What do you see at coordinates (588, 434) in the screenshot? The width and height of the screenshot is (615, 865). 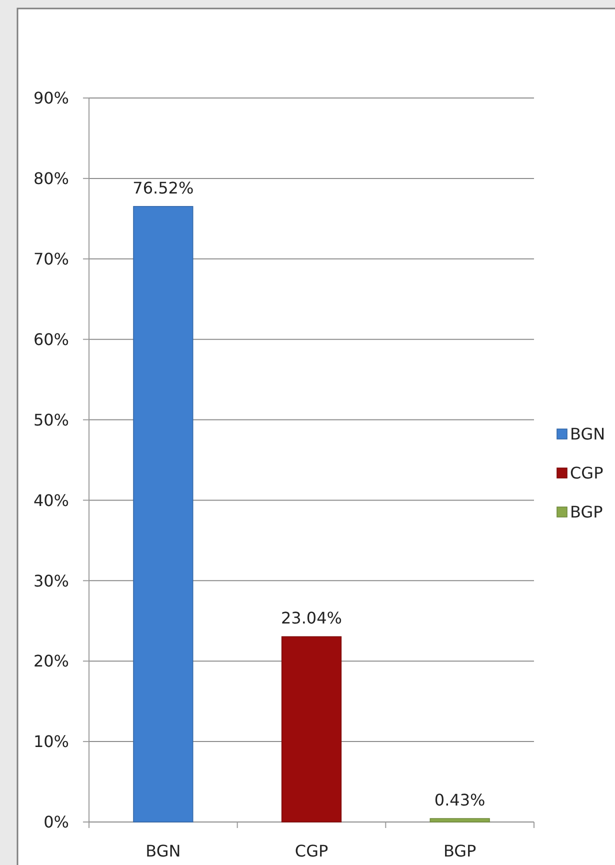 I see `legend-label: BGN` at bounding box center [588, 434].